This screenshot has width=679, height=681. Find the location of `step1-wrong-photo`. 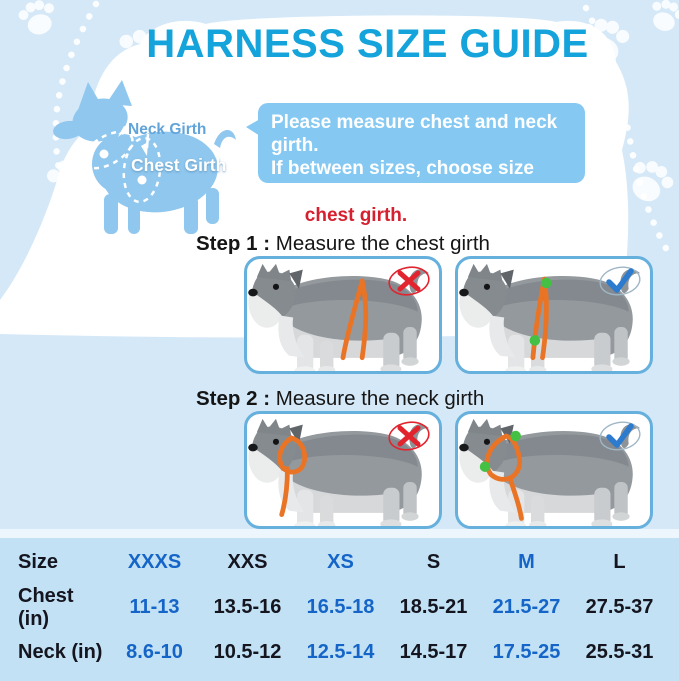

step1-wrong-photo is located at coordinates (343, 315).